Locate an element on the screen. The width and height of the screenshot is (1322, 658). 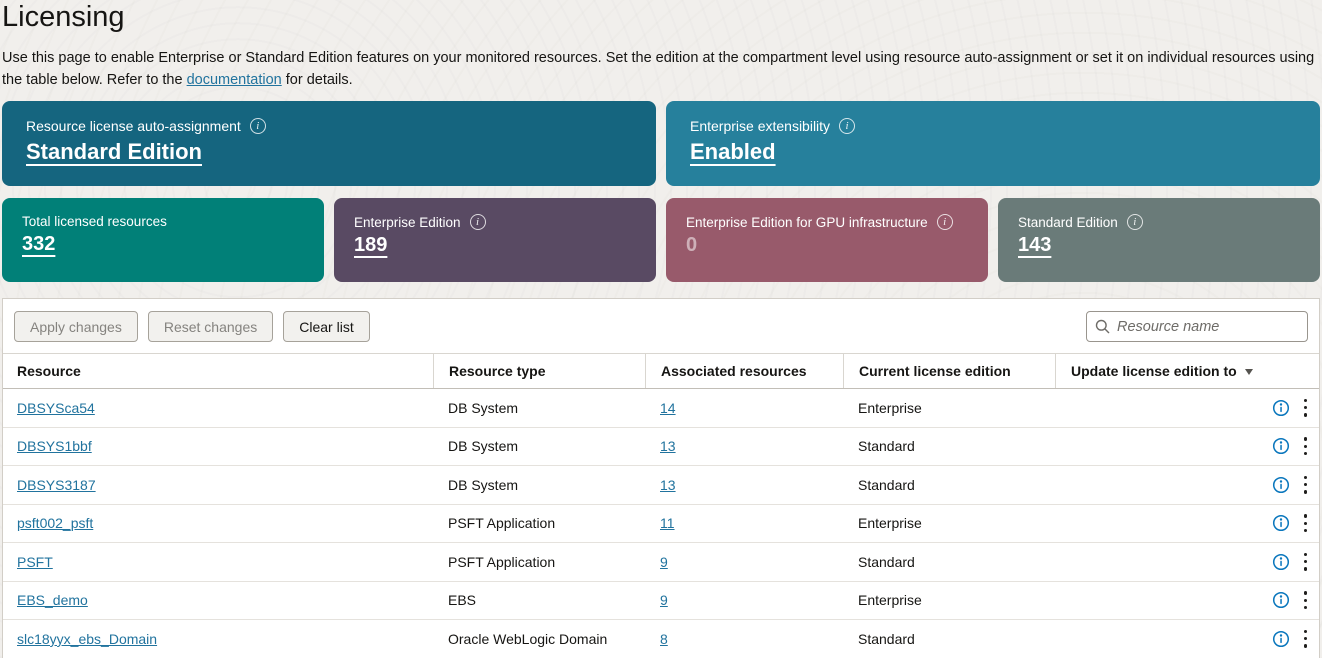
enterprise-edition-count-link: 189 is located at coordinates (371, 245).